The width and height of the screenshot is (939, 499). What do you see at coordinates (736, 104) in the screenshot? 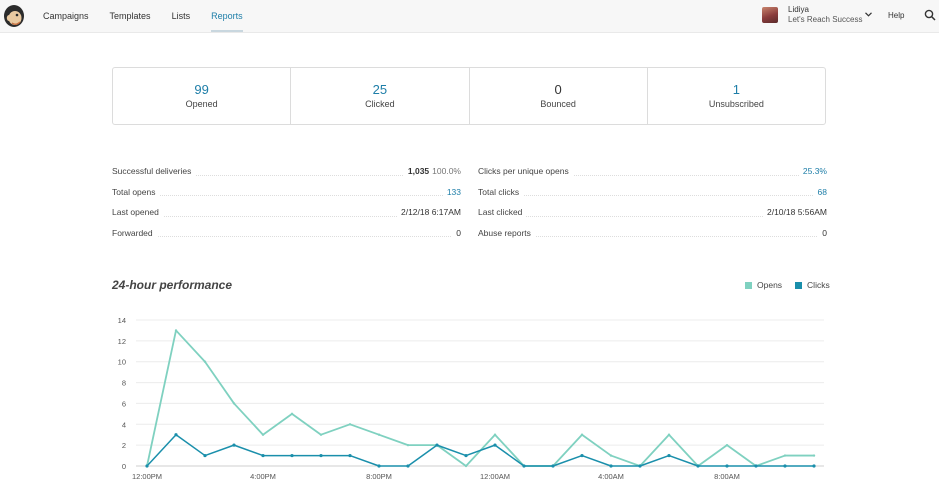
I see `stat-label: Unsubscribed` at bounding box center [736, 104].